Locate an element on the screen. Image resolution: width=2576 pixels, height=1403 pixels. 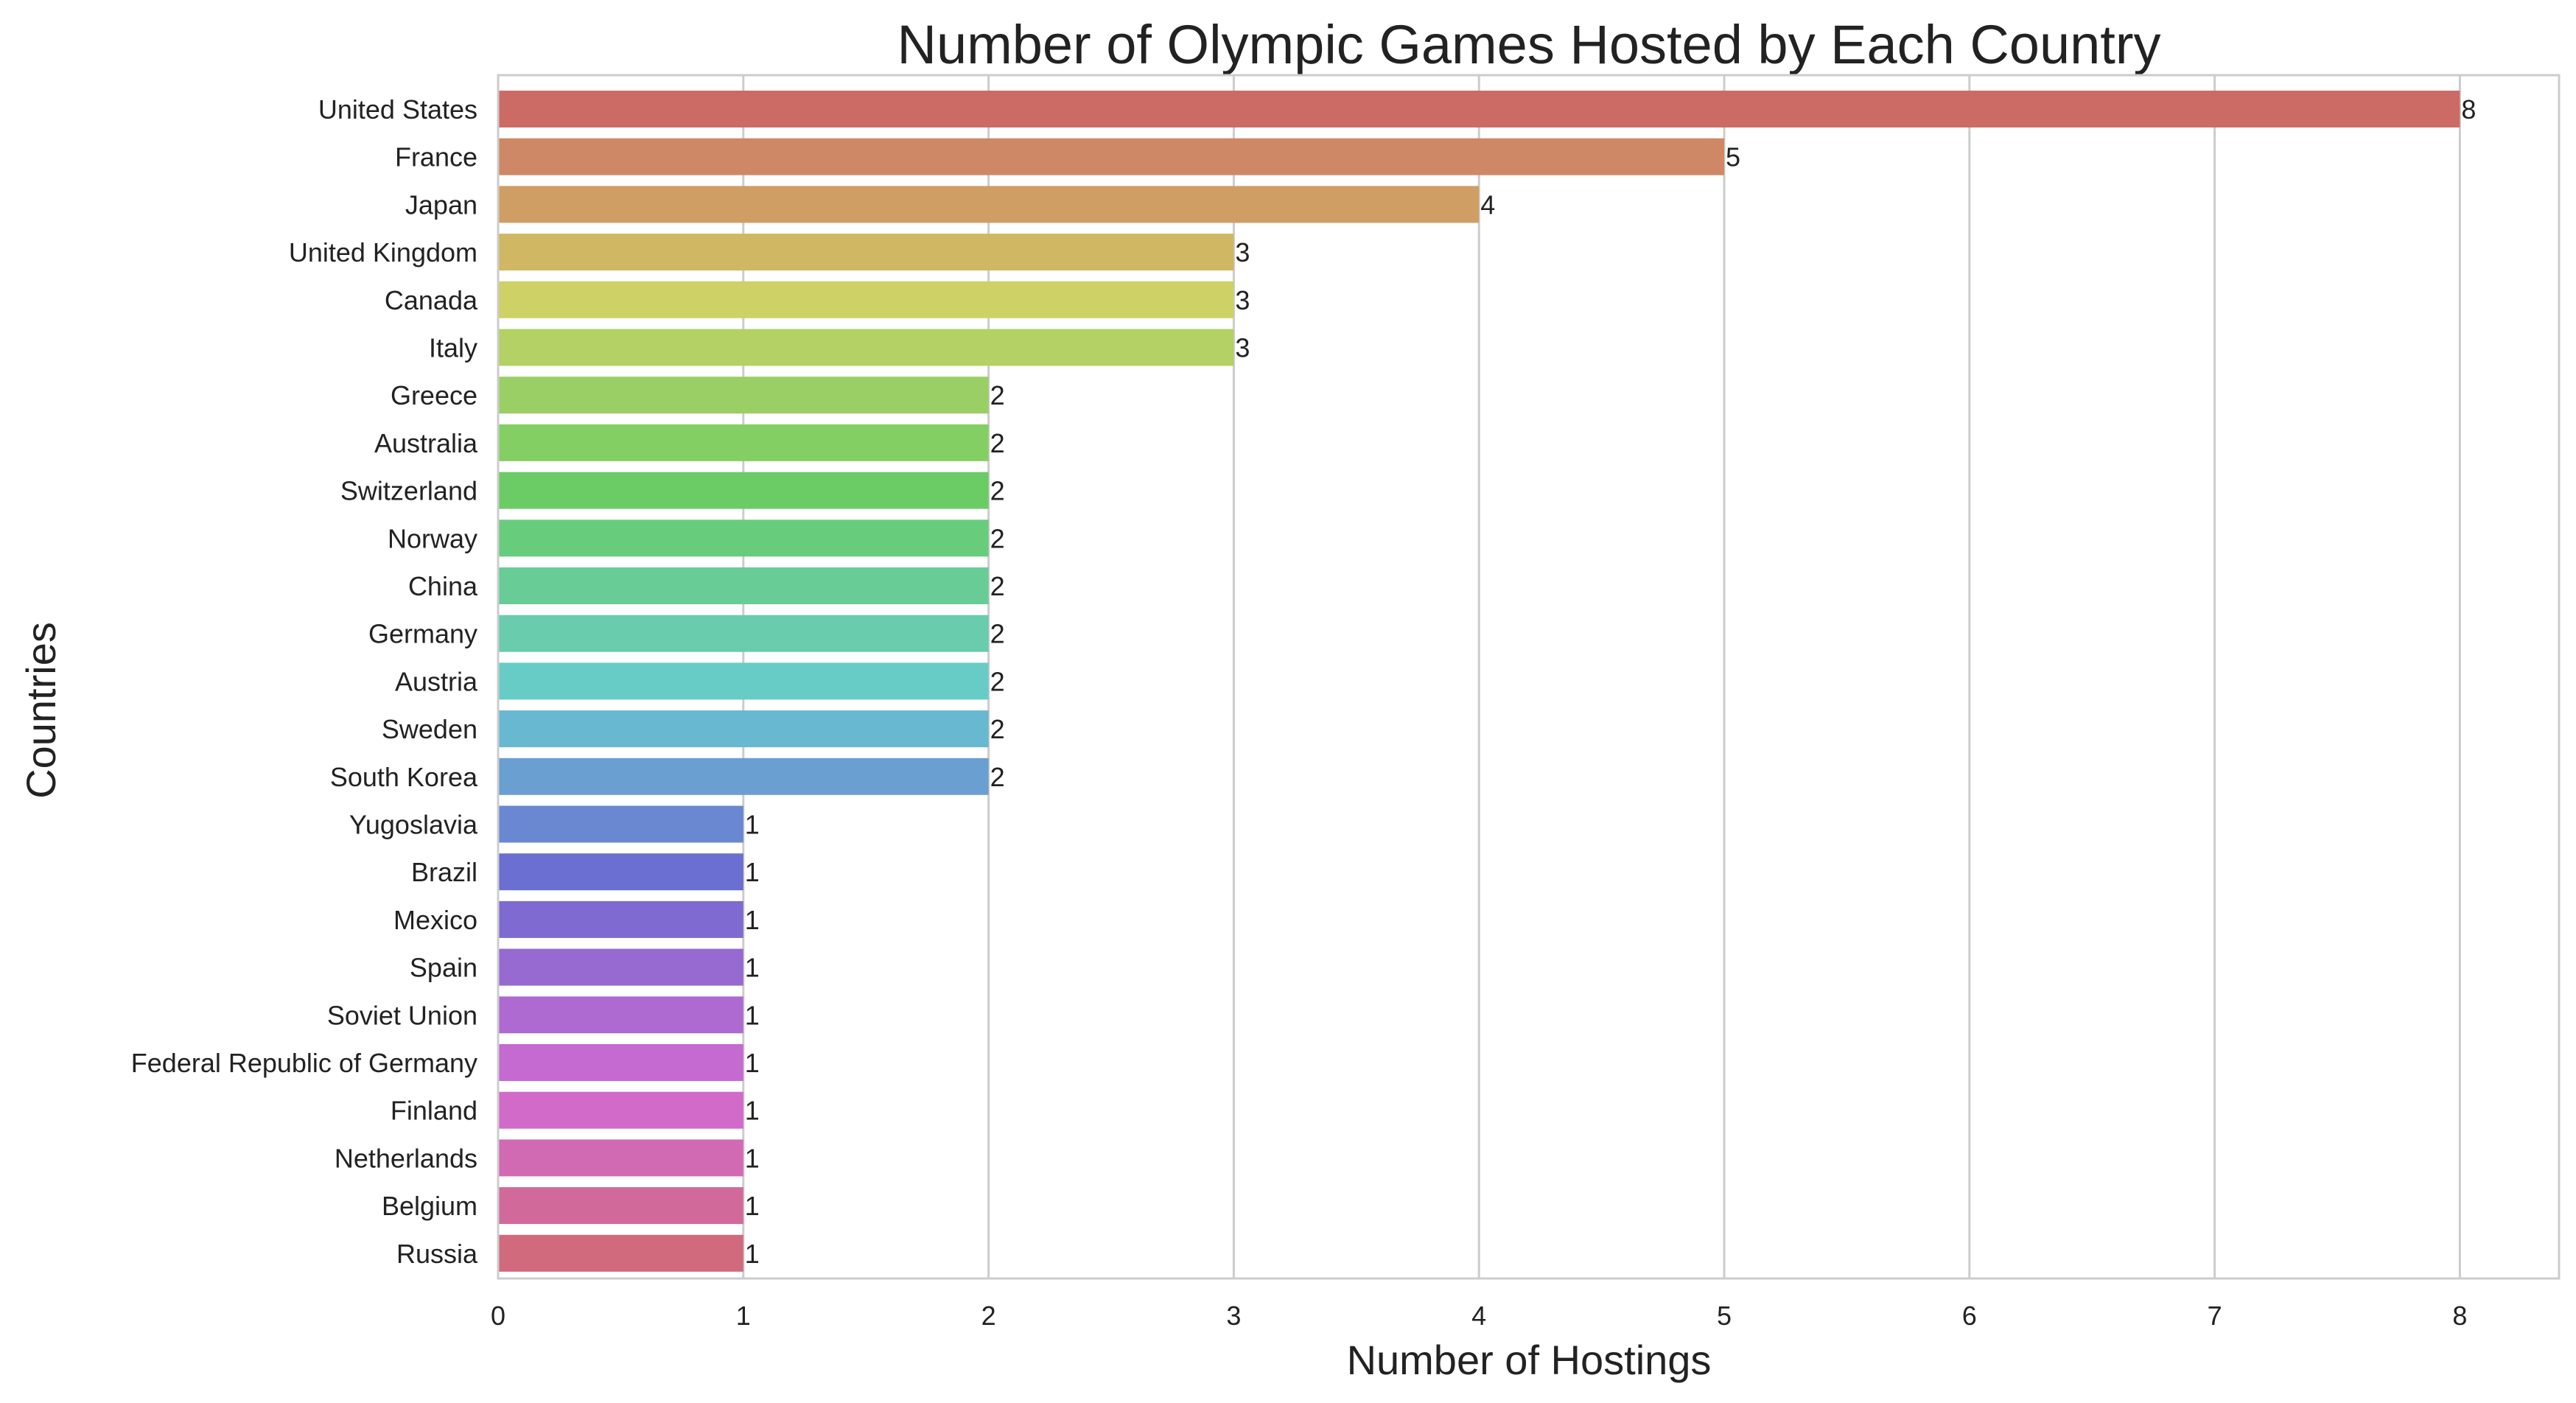
x-tick-labels: 0 1 2 3 4 5 6 7 8 is located at coordinates (1479, 1316).